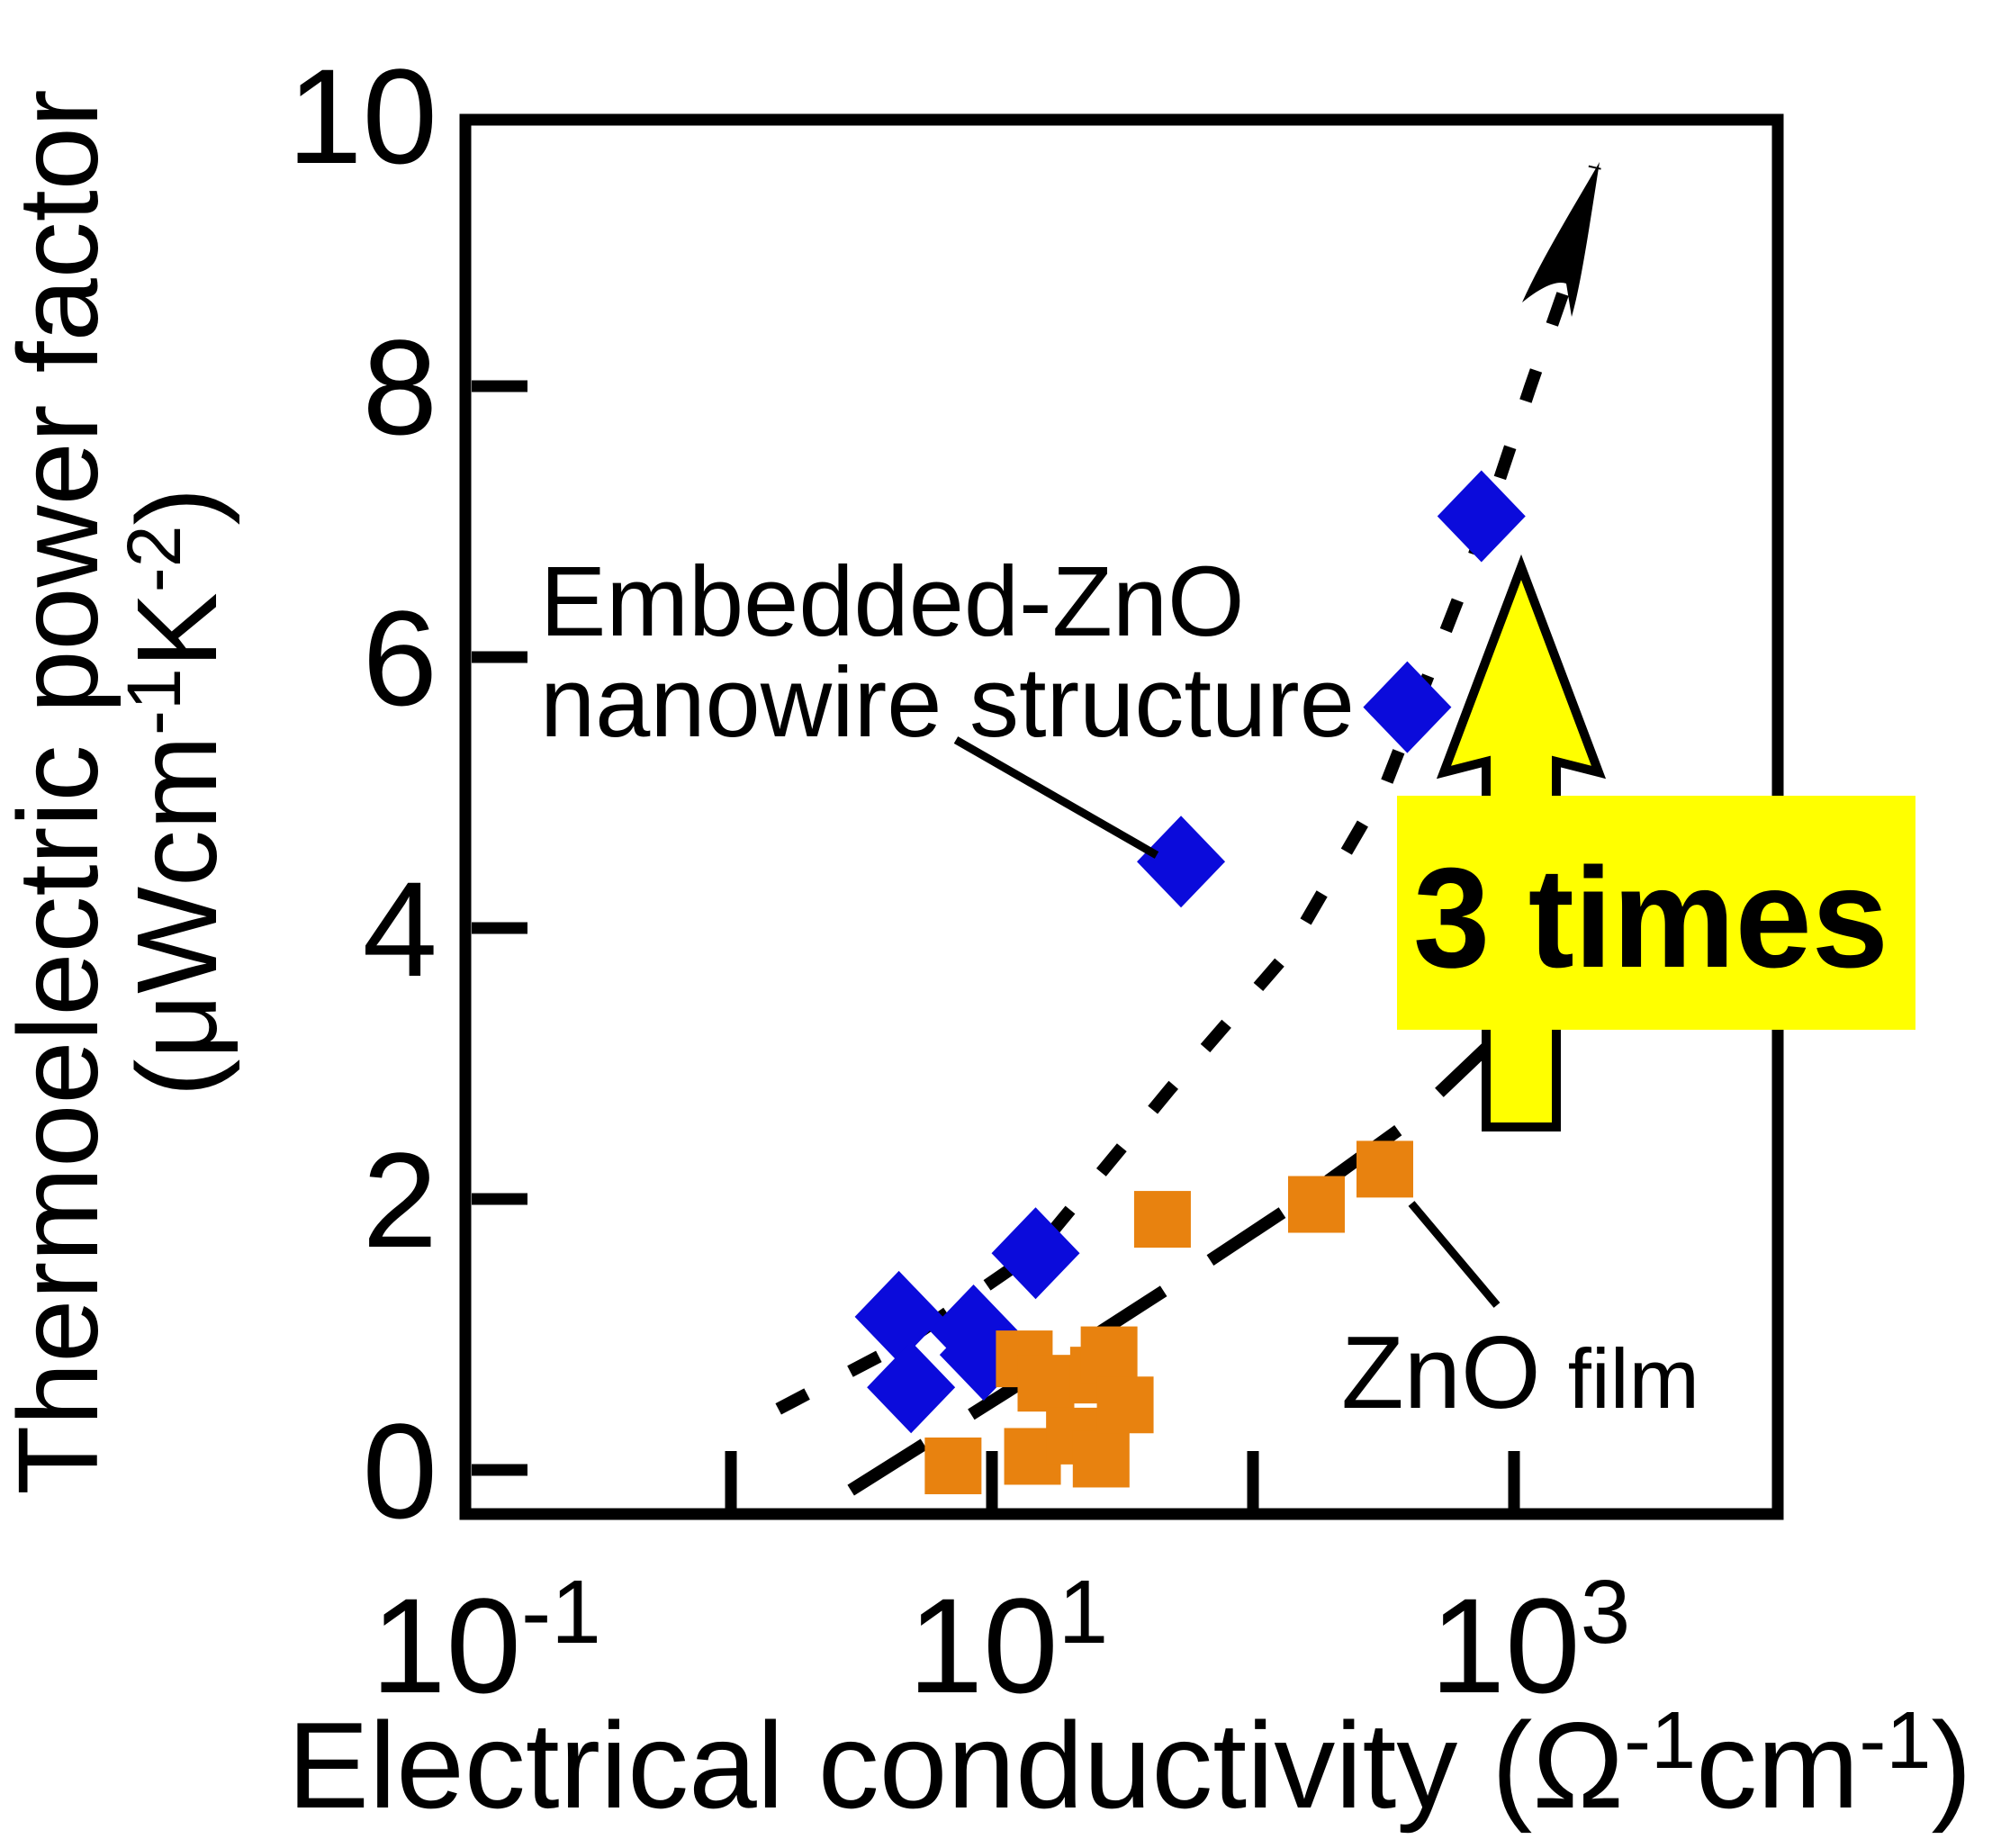  What do you see at coordinates (1441, 1373) in the screenshot?
I see `film-annotation-main: ZnO` at bounding box center [1441, 1373].